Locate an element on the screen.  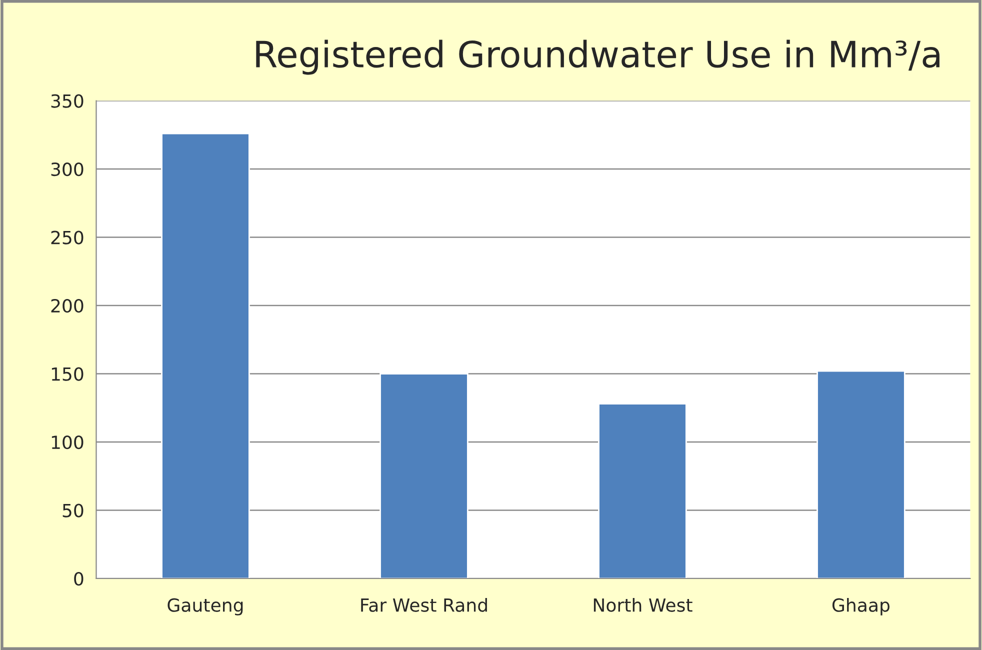
x-tick-label: Gauteng is located at coordinates (205, 607).